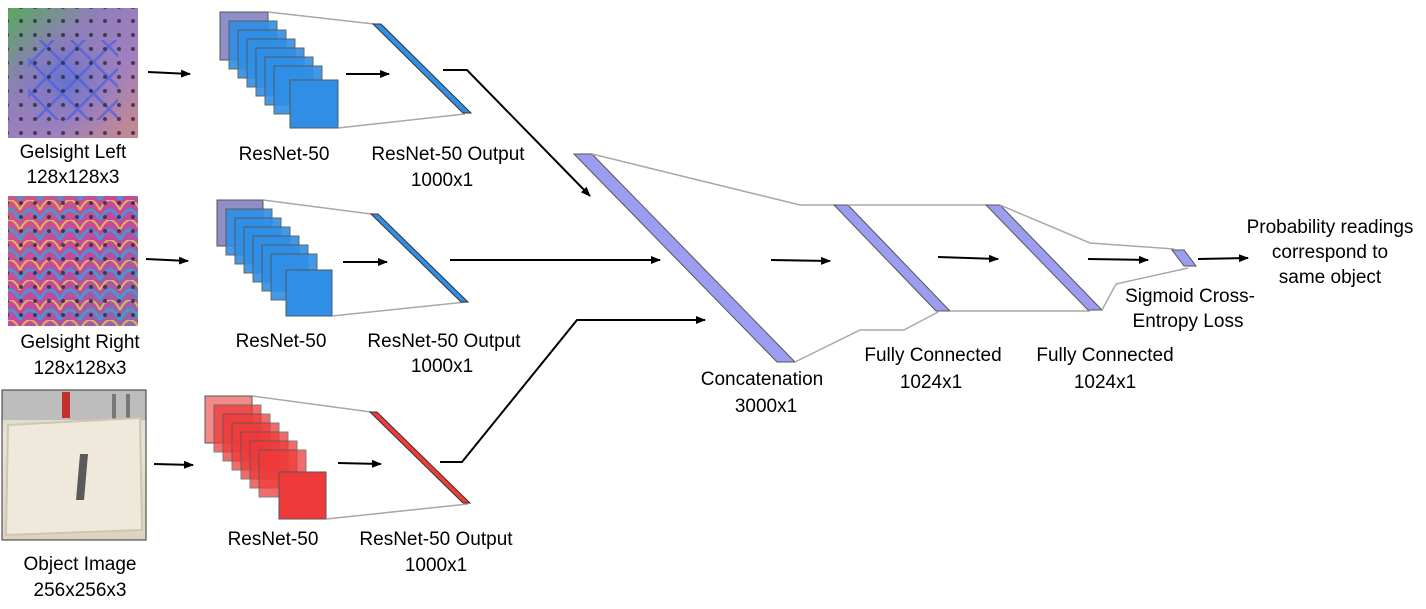 The height and width of the screenshot is (609, 1426). What do you see at coordinates (442, 366) in the screenshot?
I see `resnet-output-size-2: 1000x1` at bounding box center [442, 366].